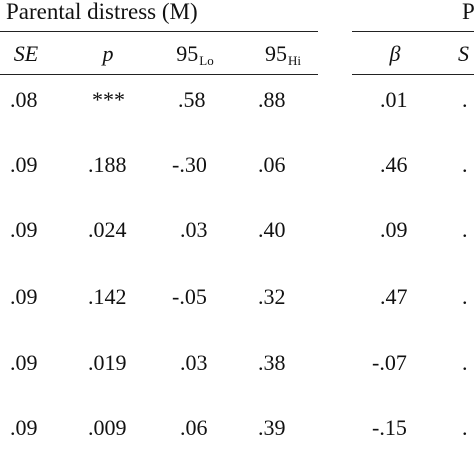 The height and width of the screenshot is (474, 474). Describe the element at coordinates (272, 427) in the screenshot. I see `cell-95-hi: .39` at that location.